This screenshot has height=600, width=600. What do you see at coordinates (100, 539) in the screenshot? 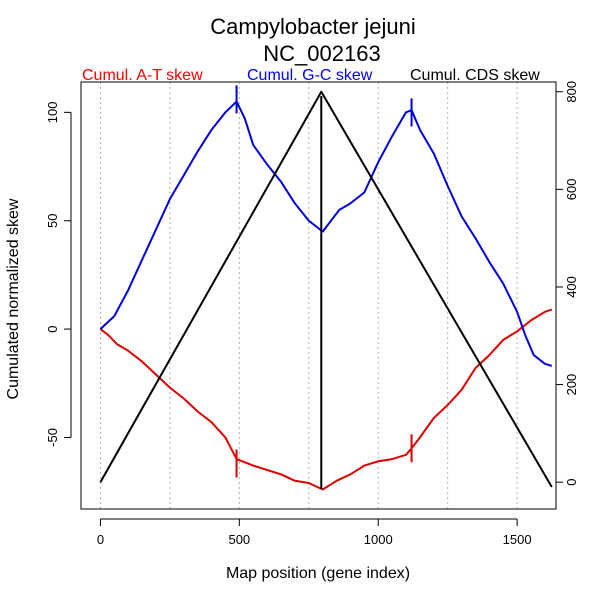
I see `x-tick-label: 0` at bounding box center [100, 539].